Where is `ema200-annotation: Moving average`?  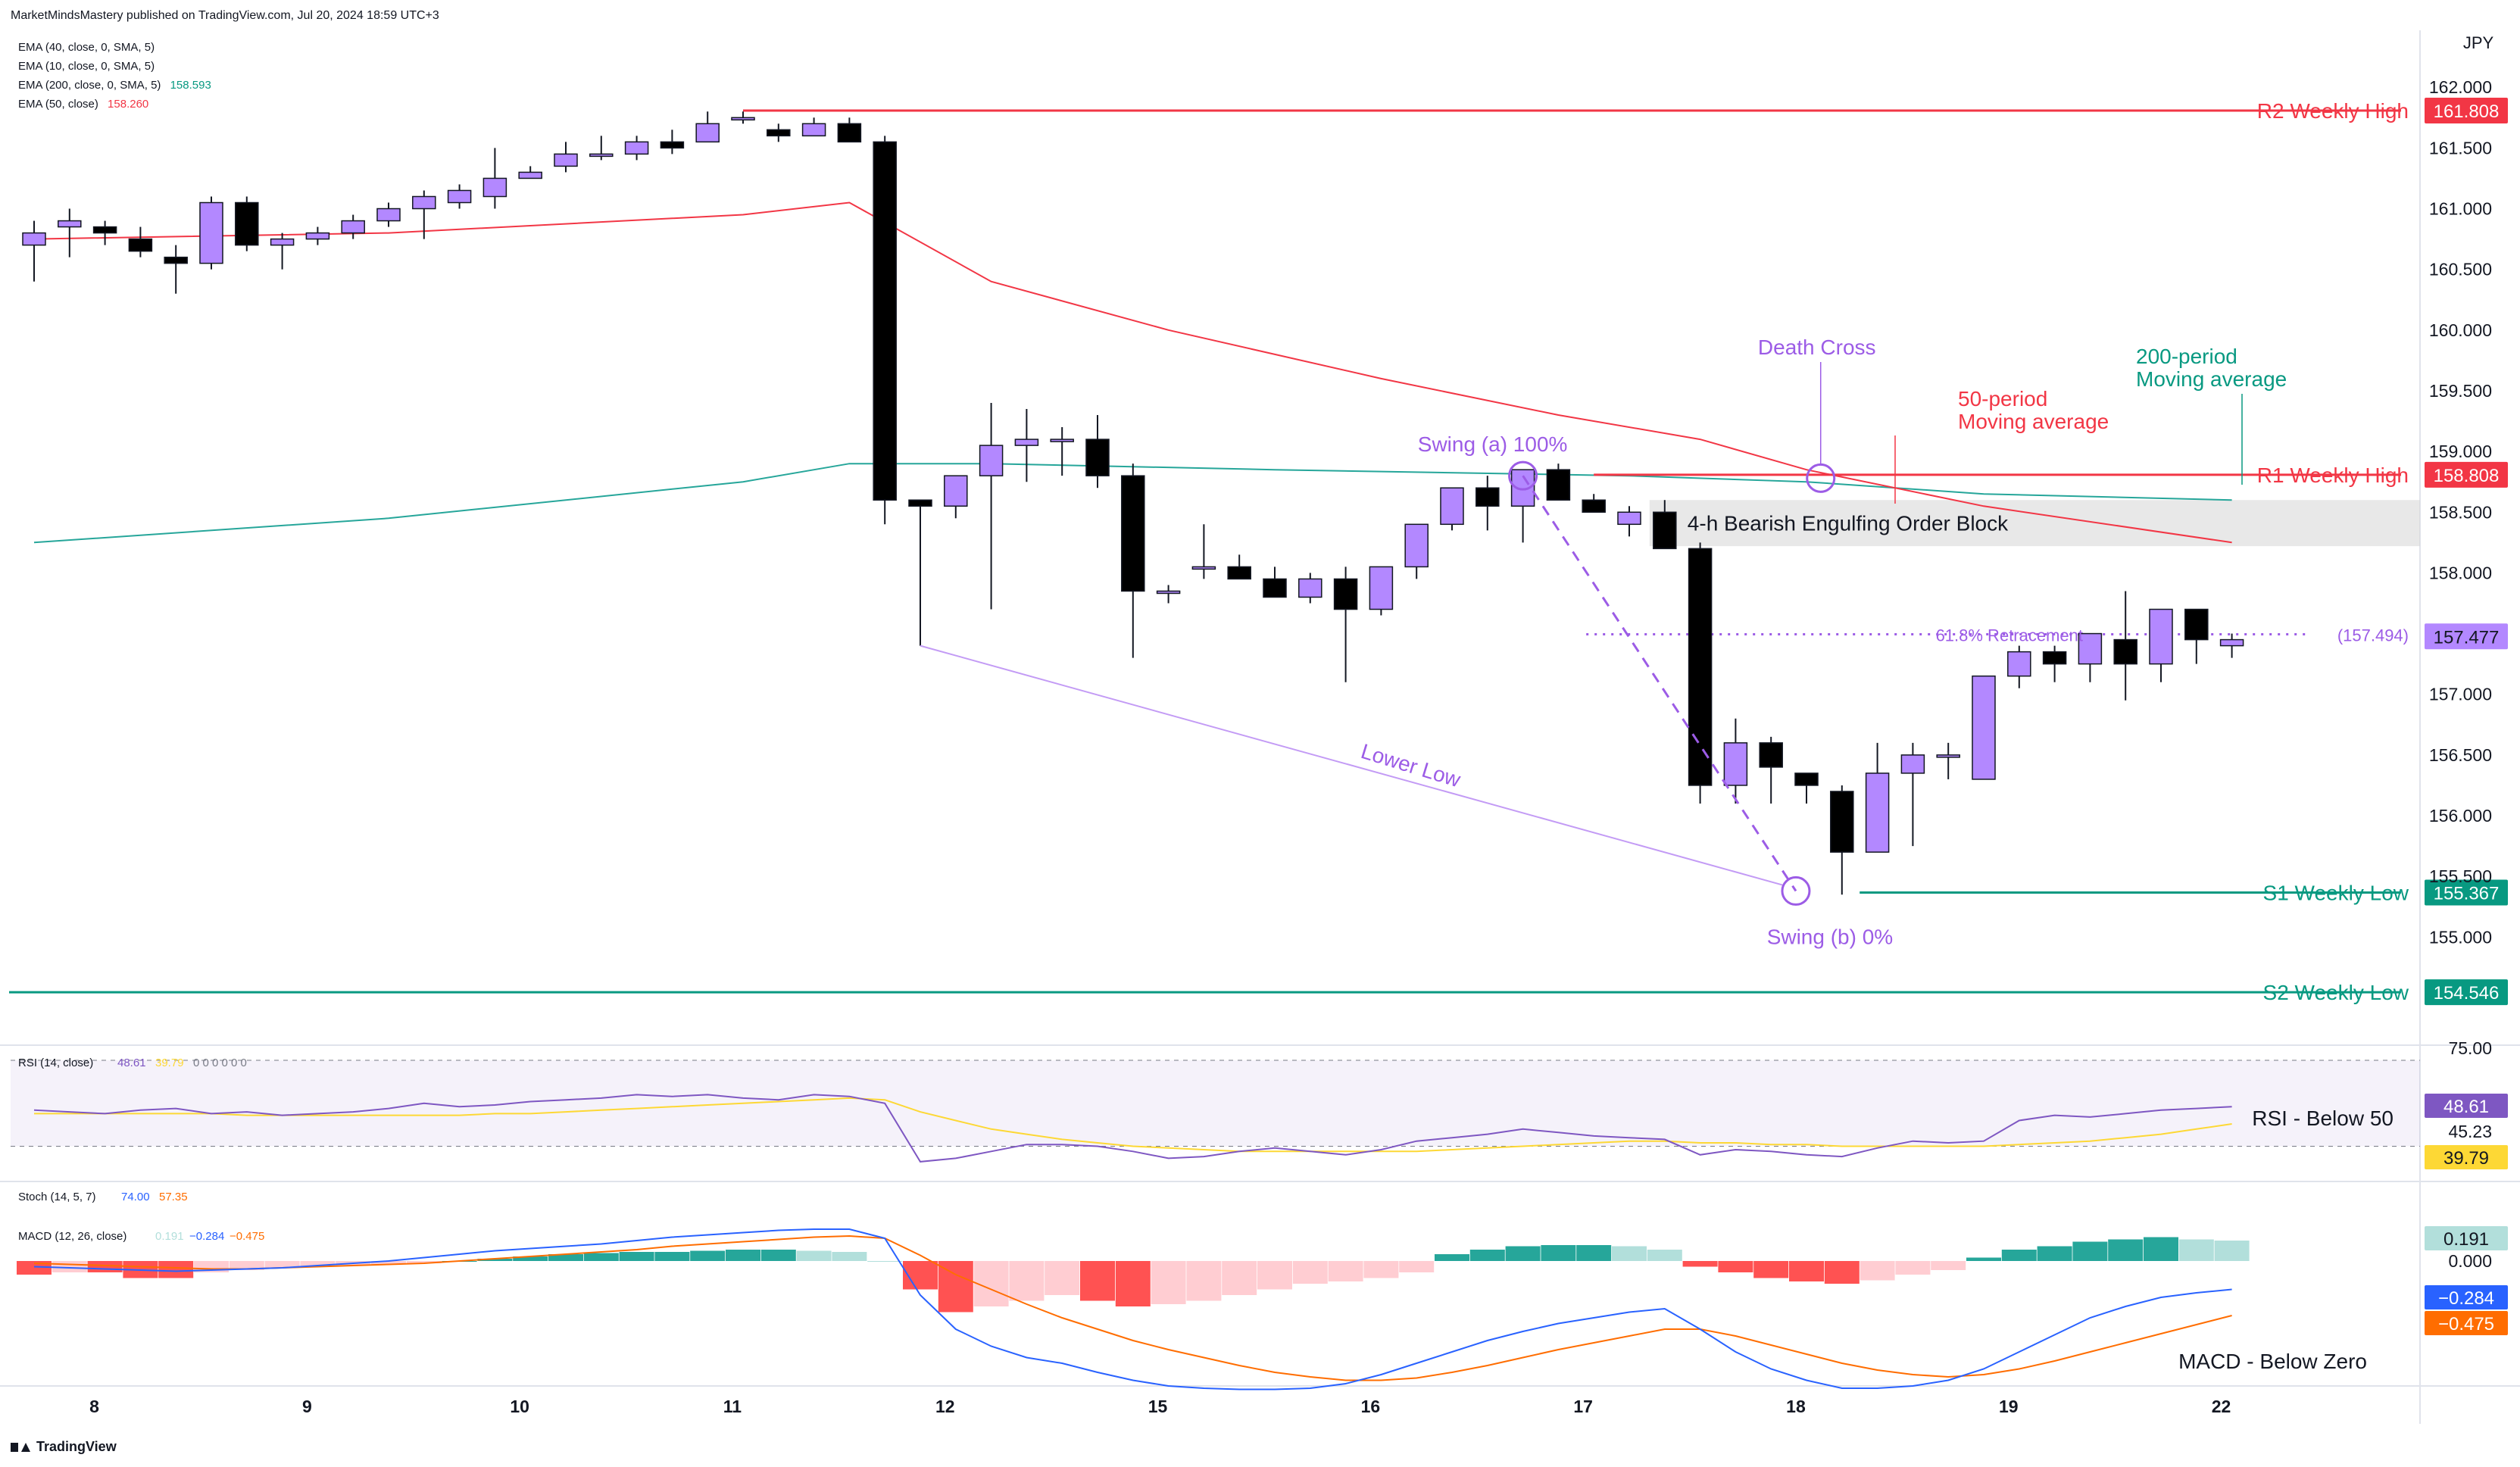 ema200-annotation: Moving average is located at coordinates (2211, 379).